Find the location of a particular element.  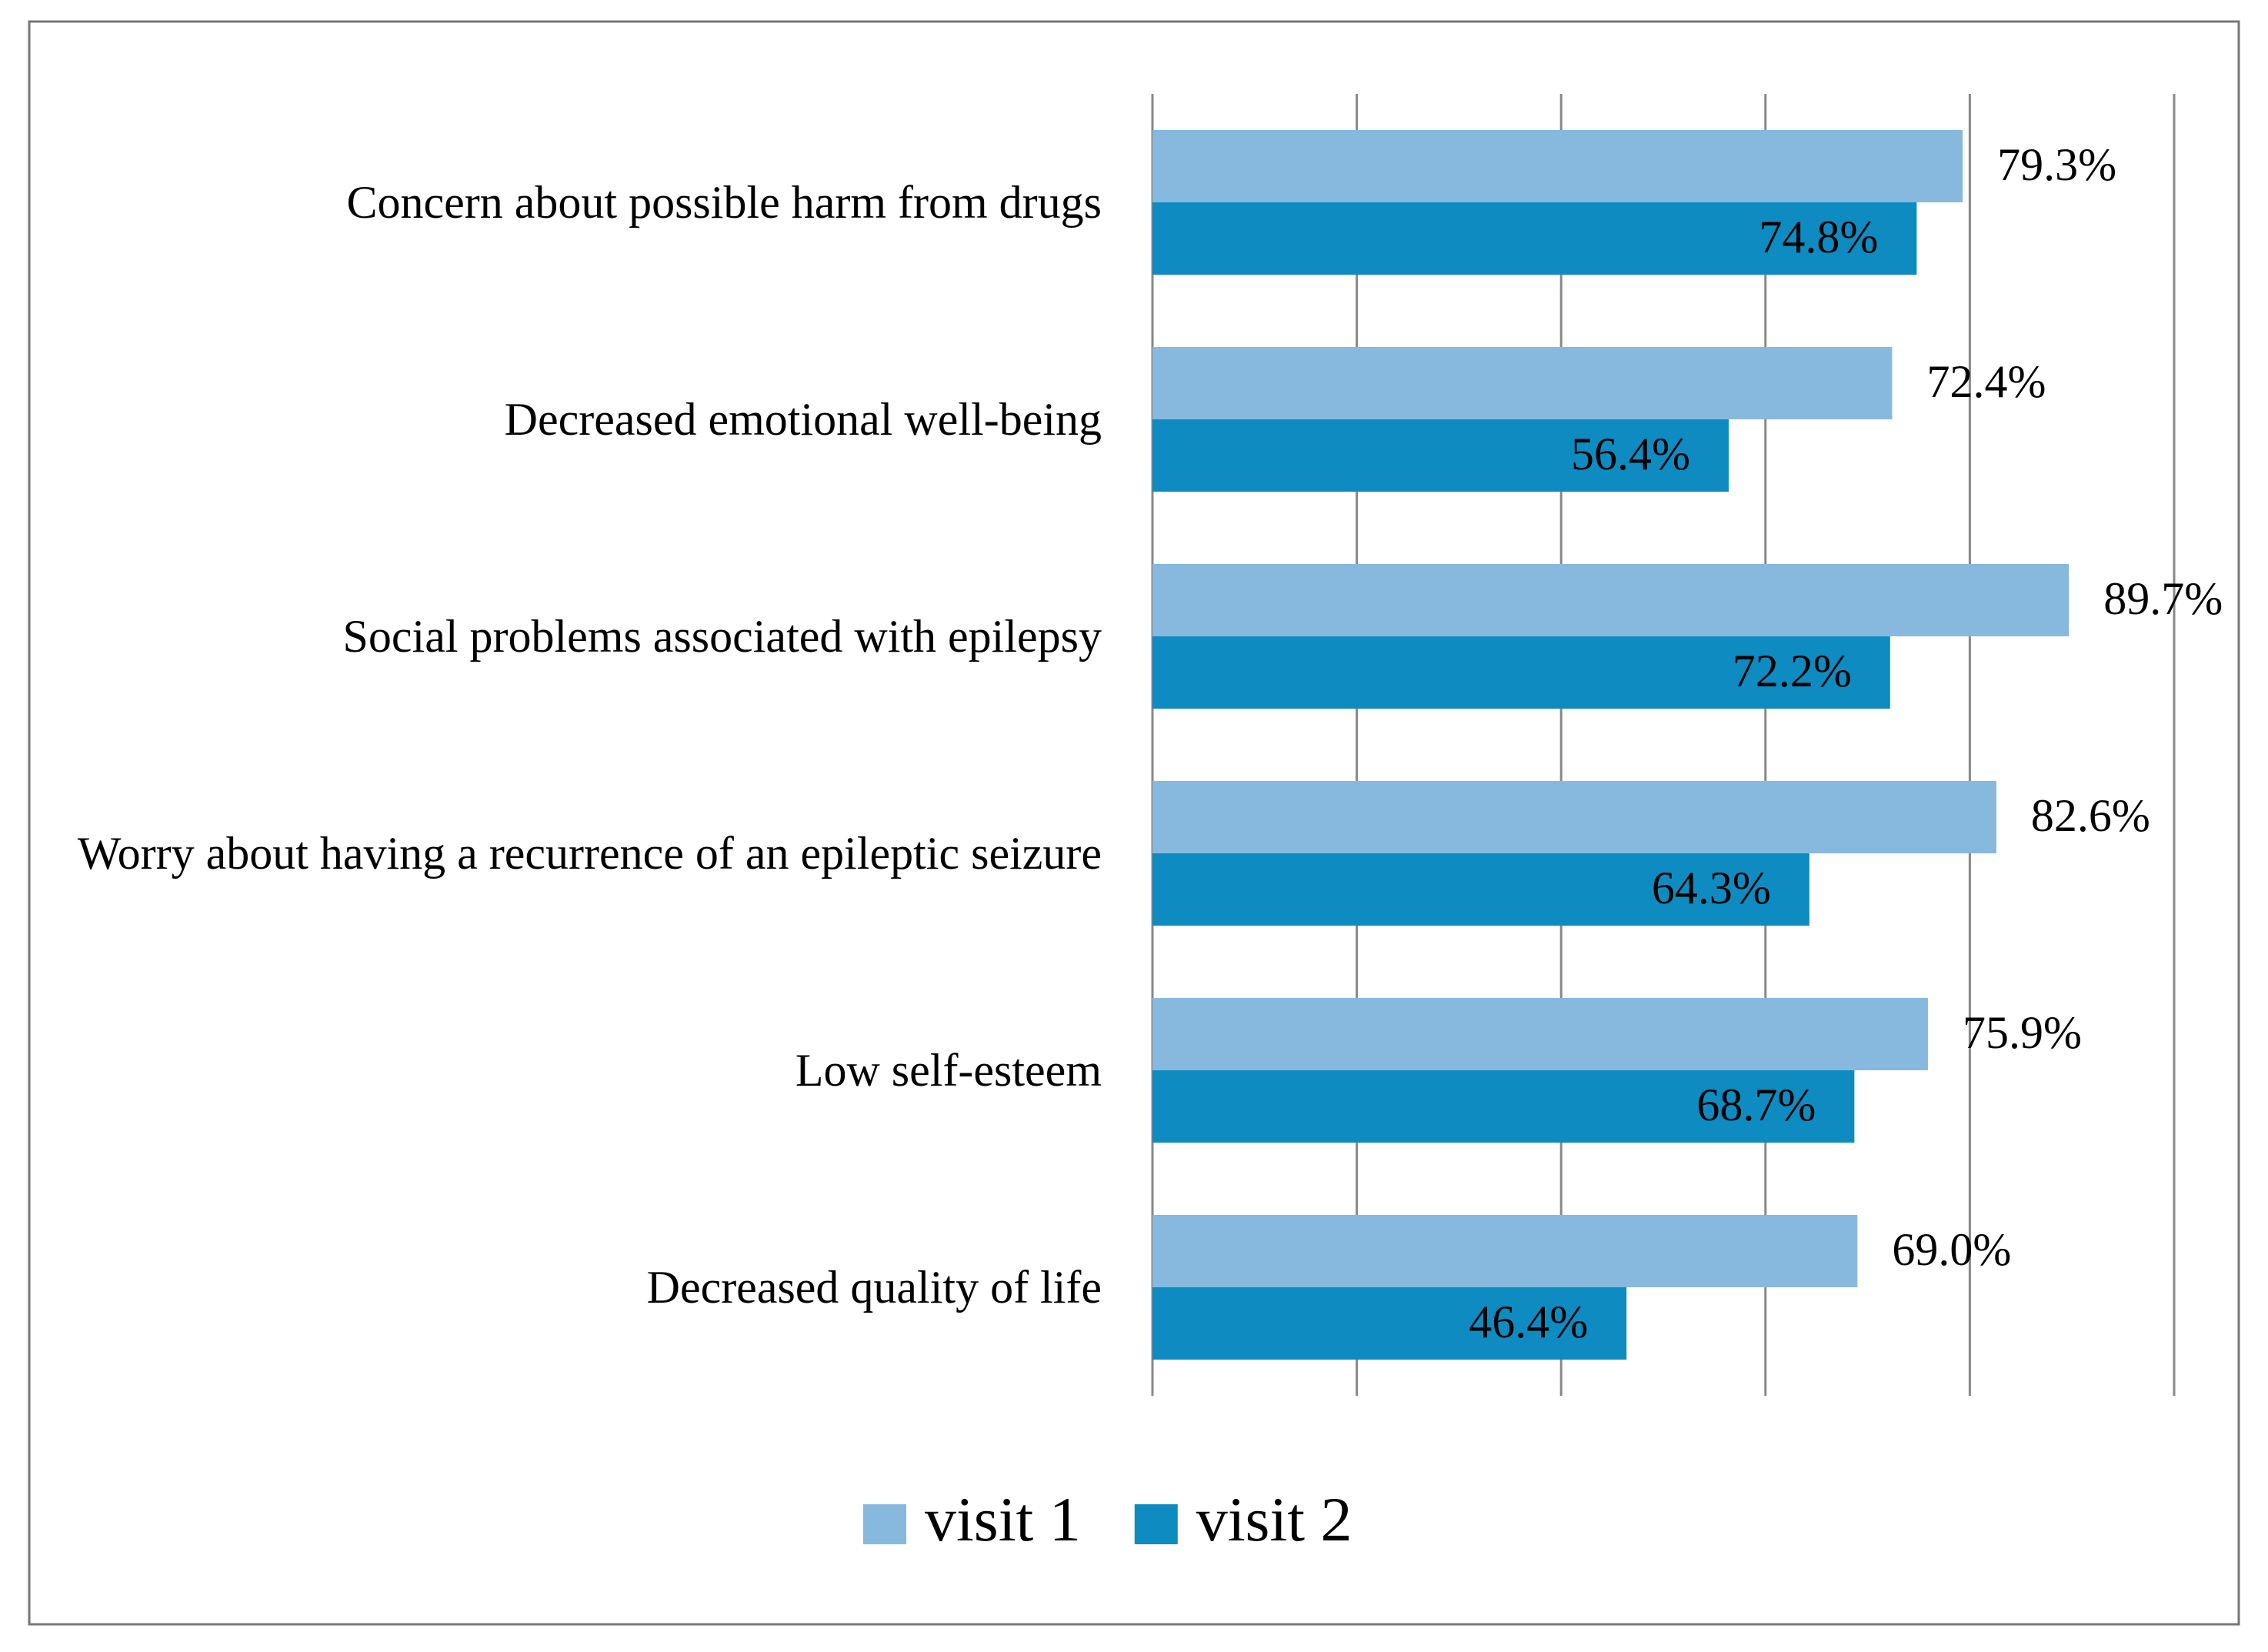

category-label: Decreased emotional well-being is located at coordinates (803, 419).